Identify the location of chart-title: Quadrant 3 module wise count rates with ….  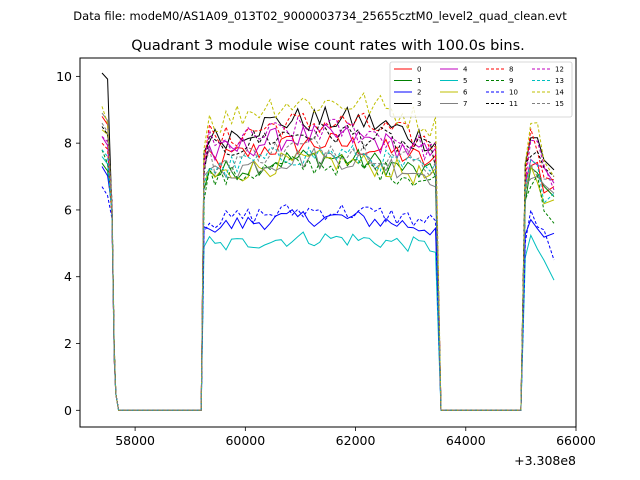
(328, 46).